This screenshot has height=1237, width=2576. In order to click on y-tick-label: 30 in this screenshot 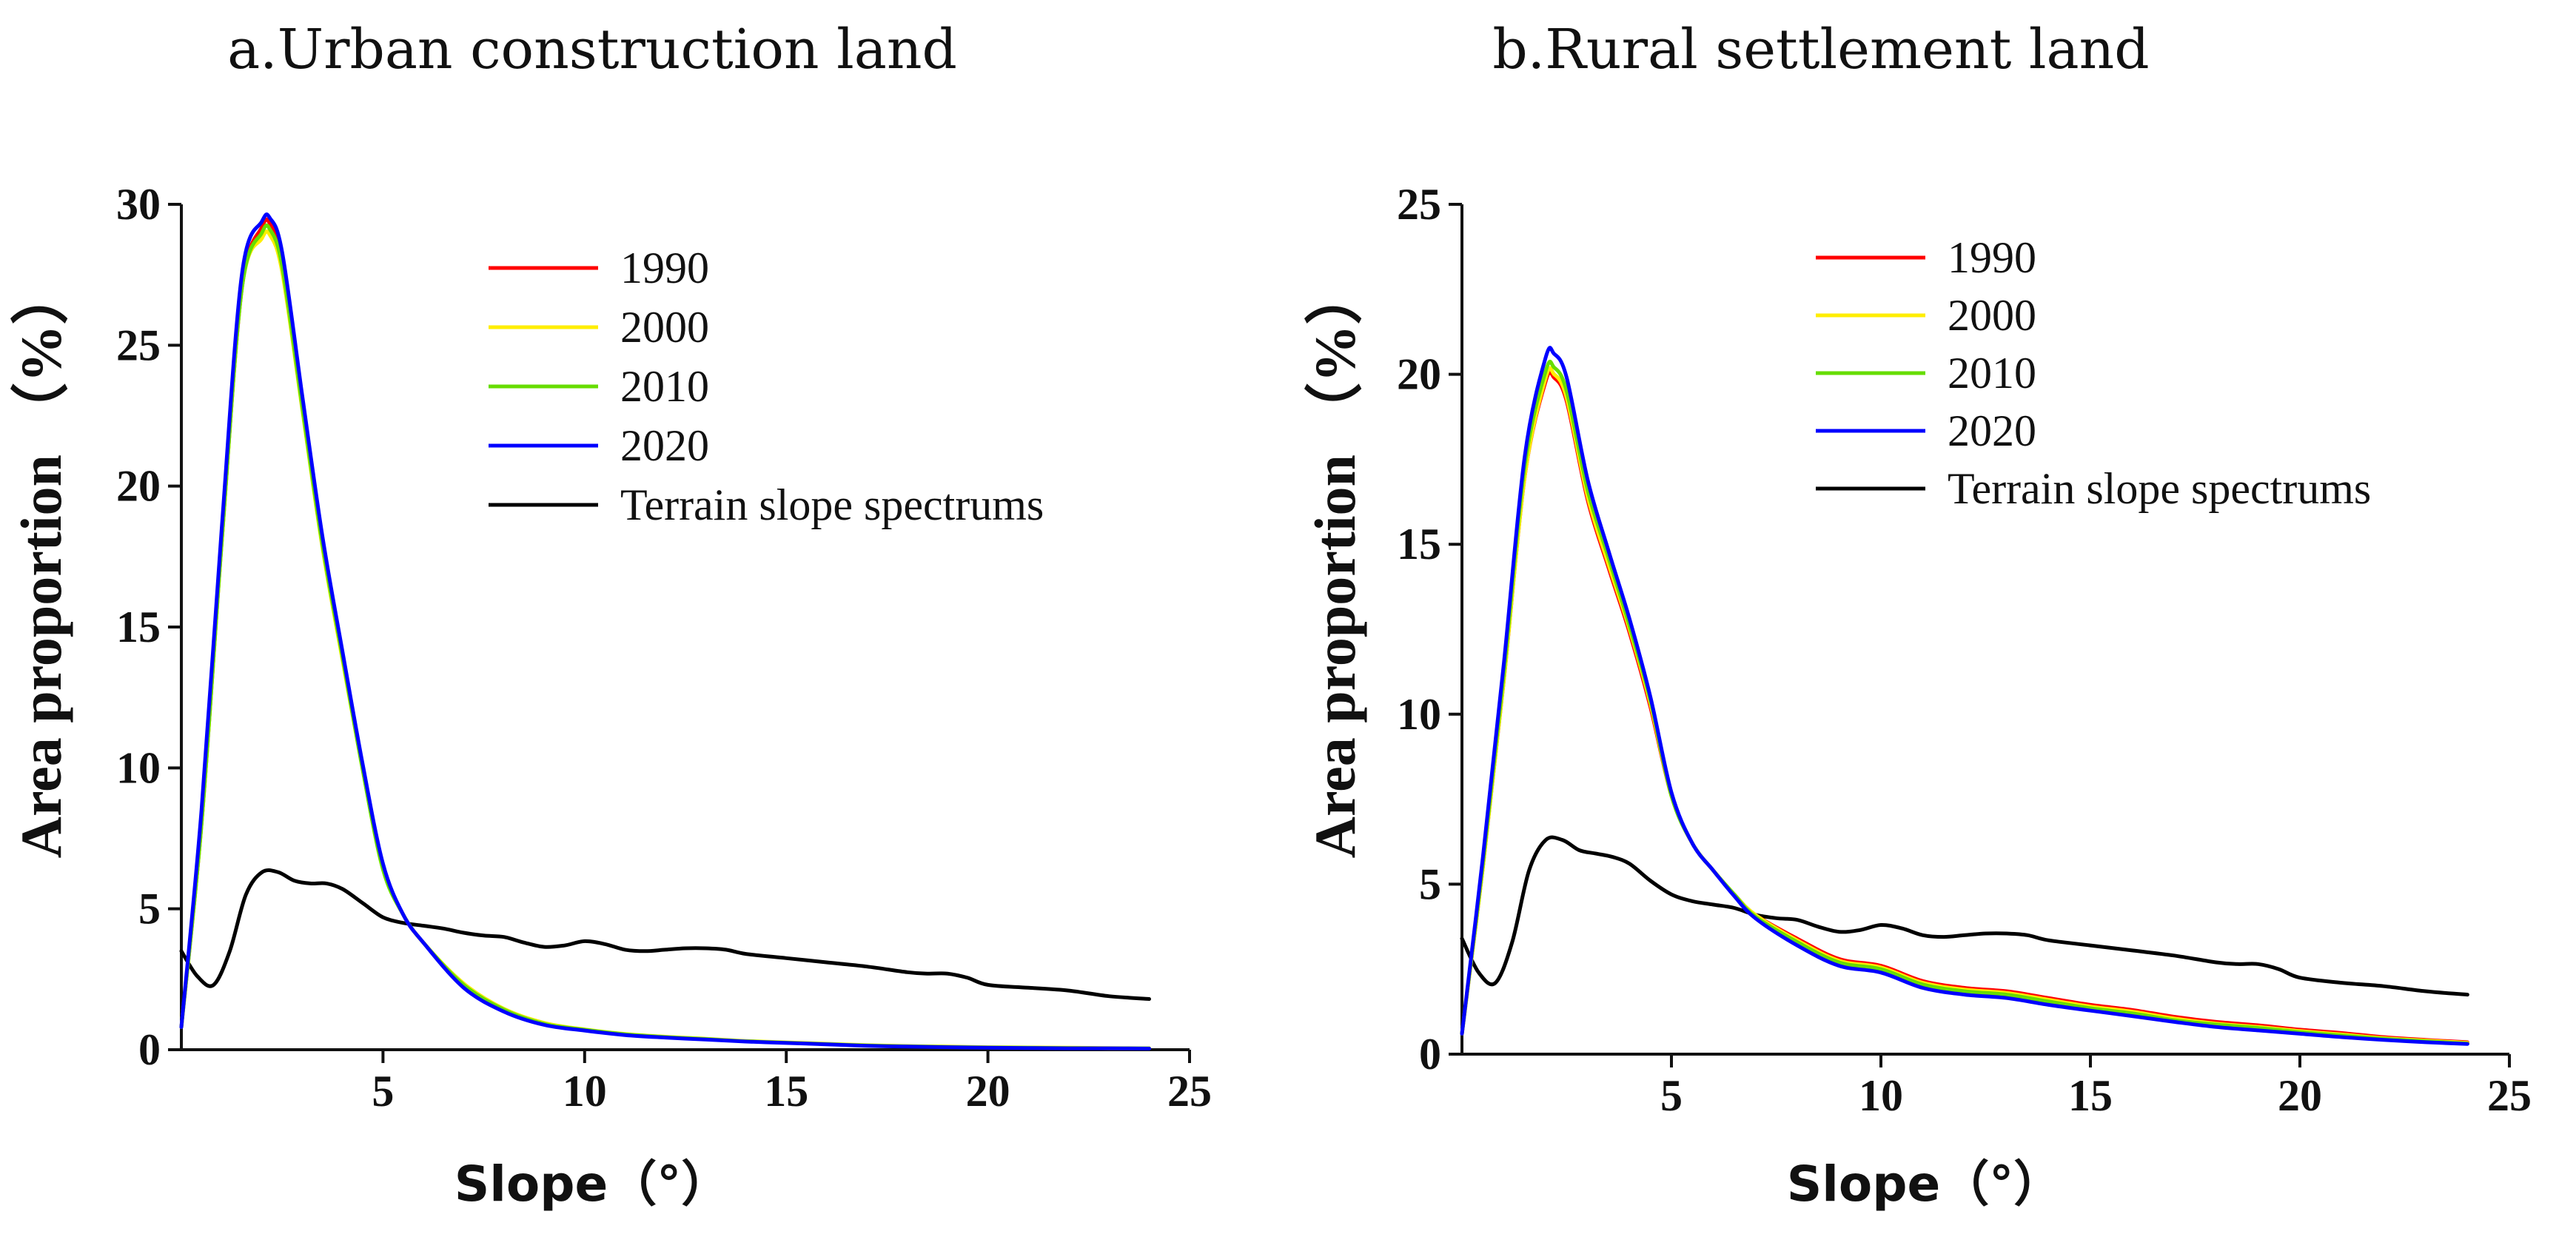, I will do `click(138, 204)`.